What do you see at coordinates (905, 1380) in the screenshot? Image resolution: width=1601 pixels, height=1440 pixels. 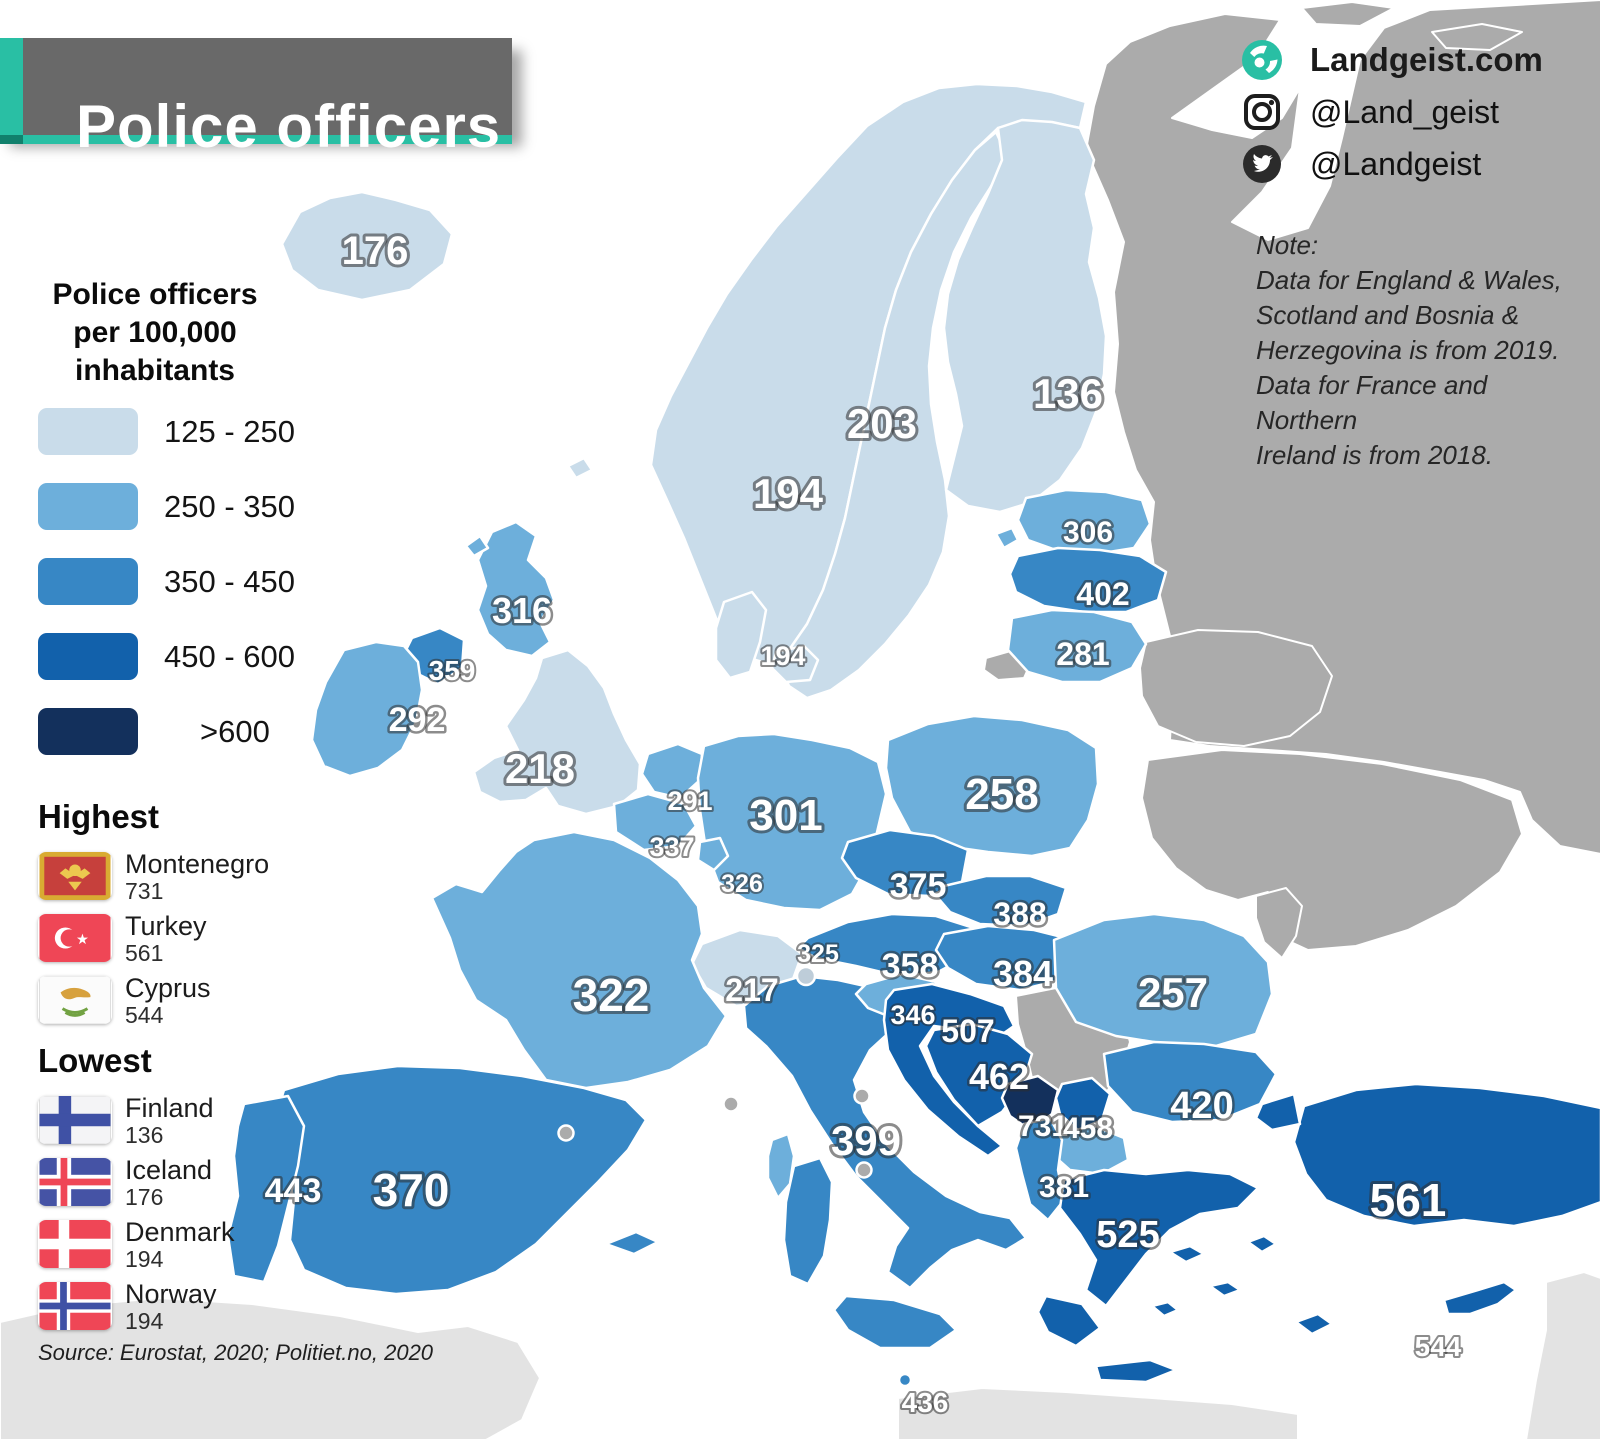 I see `country-malta` at bounding box center [905, 1380].